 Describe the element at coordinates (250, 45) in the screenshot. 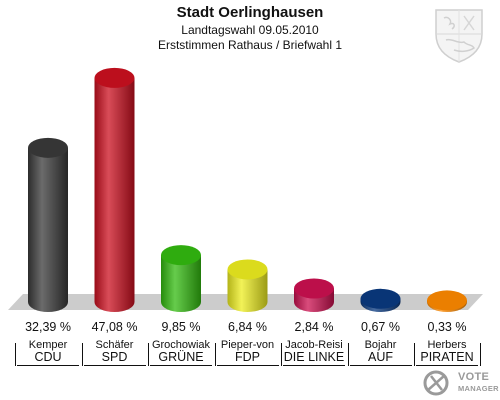

I see `chart-subtitle-district: Erststimmen Rathaus / Briefwahl 1` at that location.